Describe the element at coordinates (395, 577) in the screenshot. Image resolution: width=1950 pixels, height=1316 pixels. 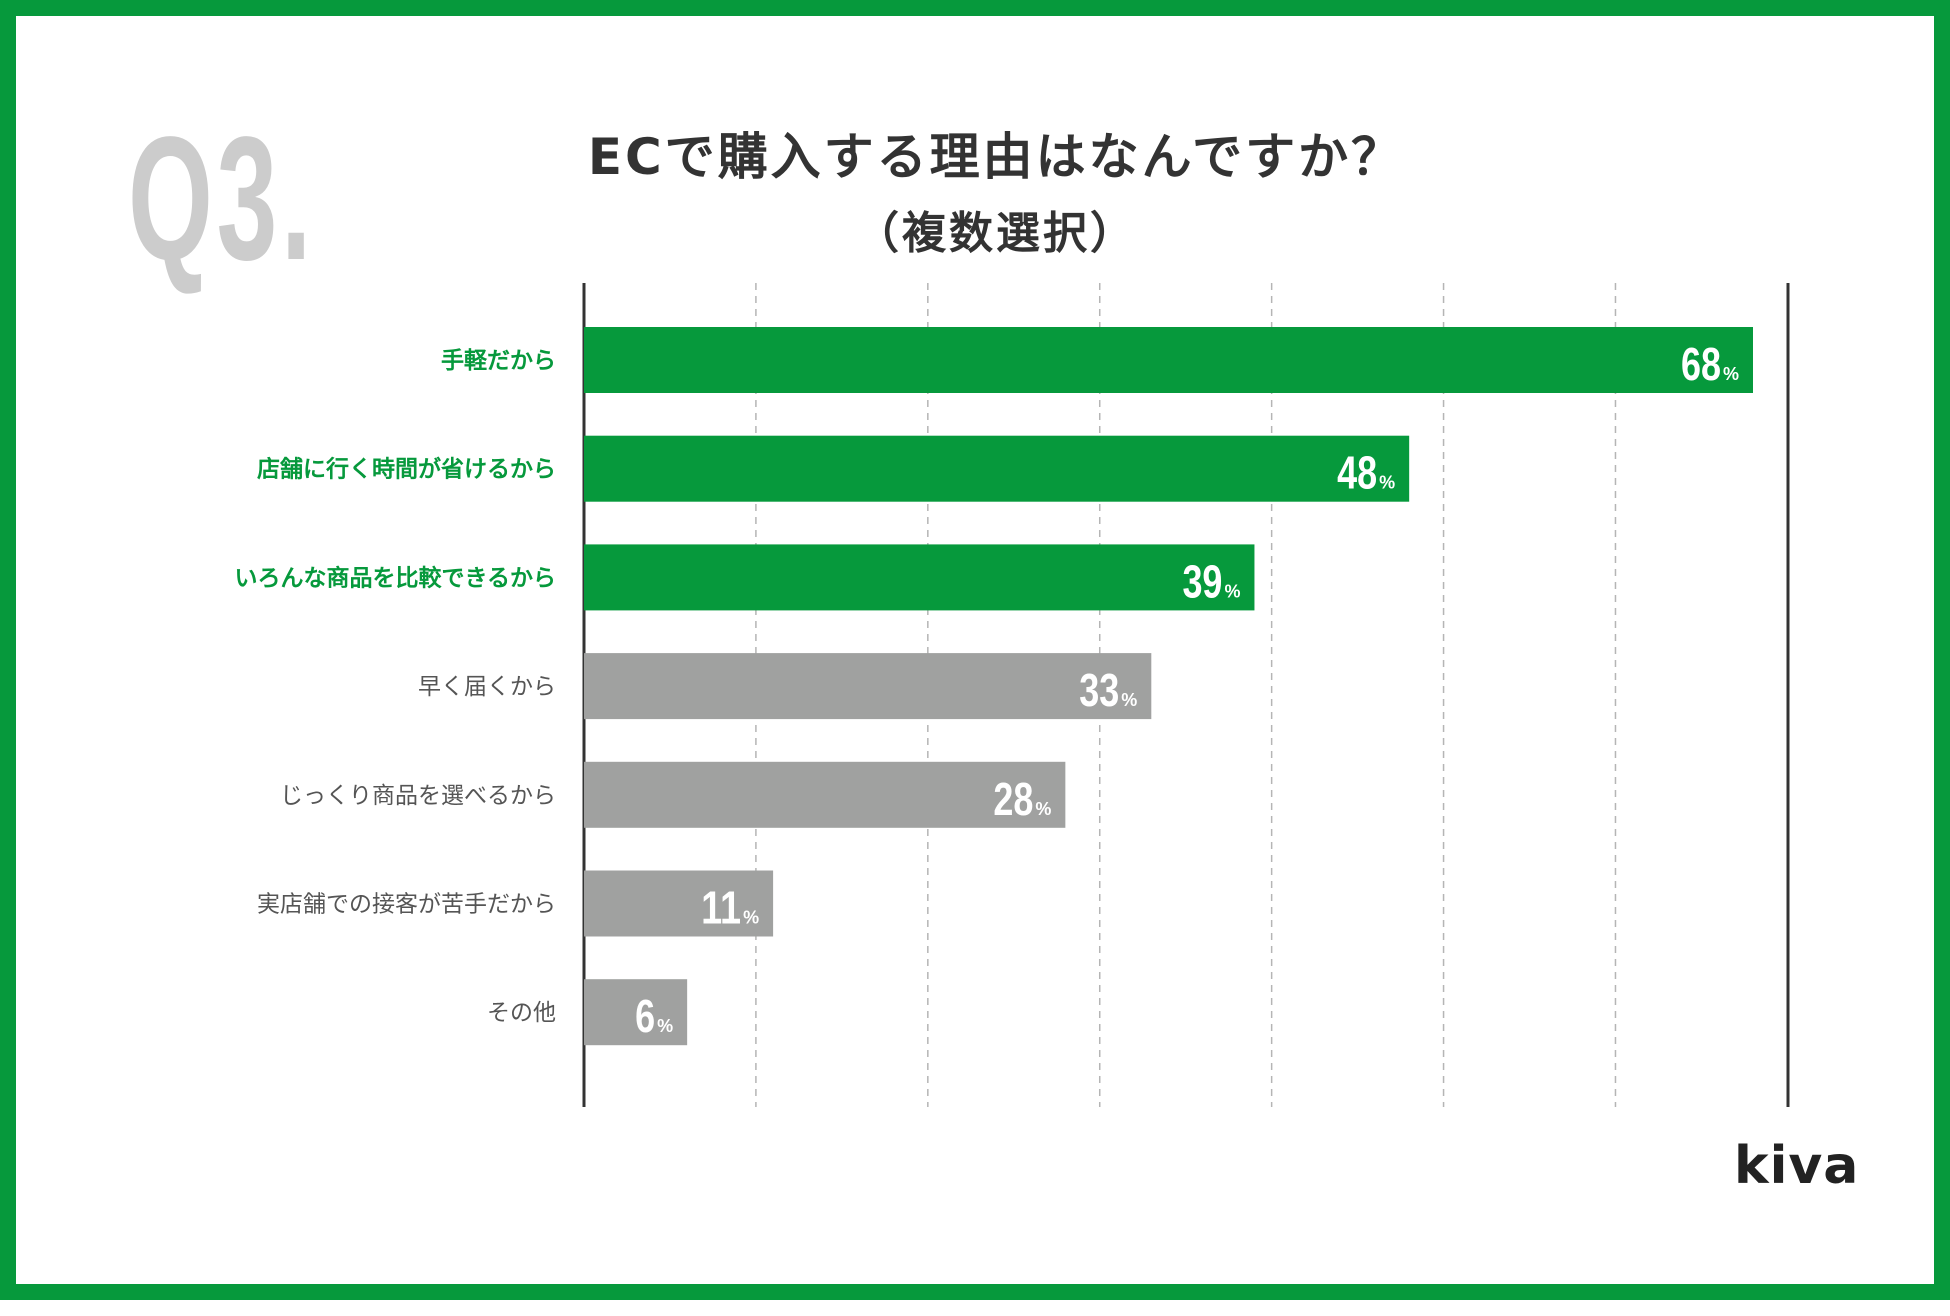
I see `category-label-3: いろんな商品を比較できるから` at that location.